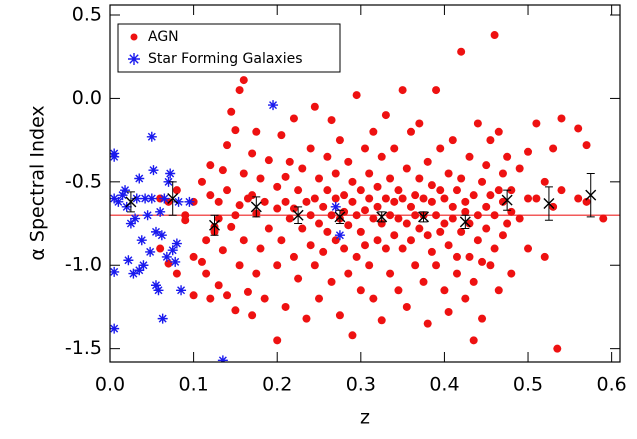 The height and width of the screenshot is (439, 637). Describe the element at coordinates (87, 98) in the screenshot. I see `y-tick-label: 0.0` at that location.